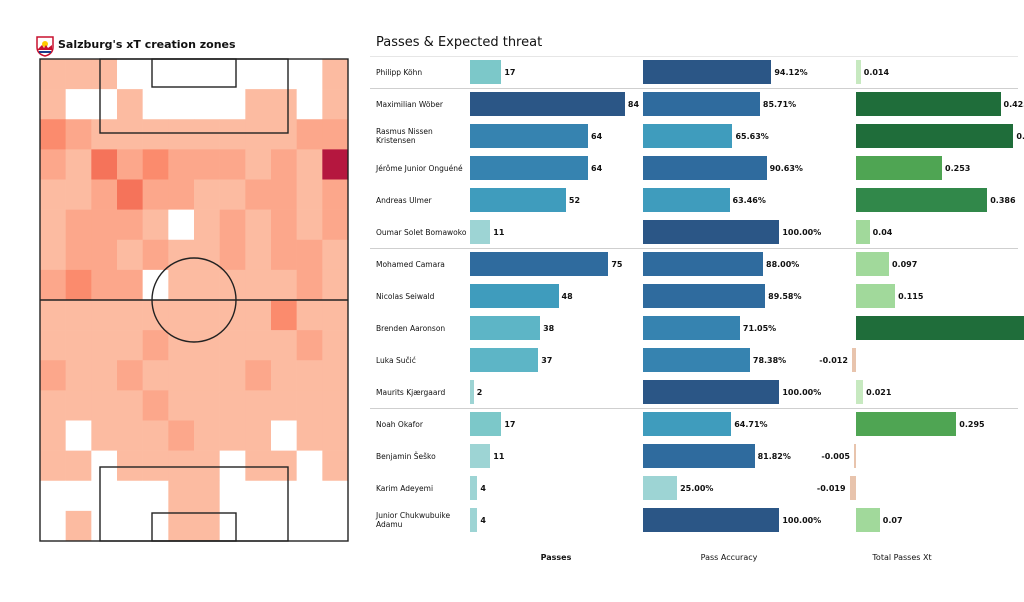 Image resolution: width=1024 pixels, height=602 pixels. Describe the element at coordinates (882, 232) in the screenshot. I see `xt-label: 0.04` at that location.